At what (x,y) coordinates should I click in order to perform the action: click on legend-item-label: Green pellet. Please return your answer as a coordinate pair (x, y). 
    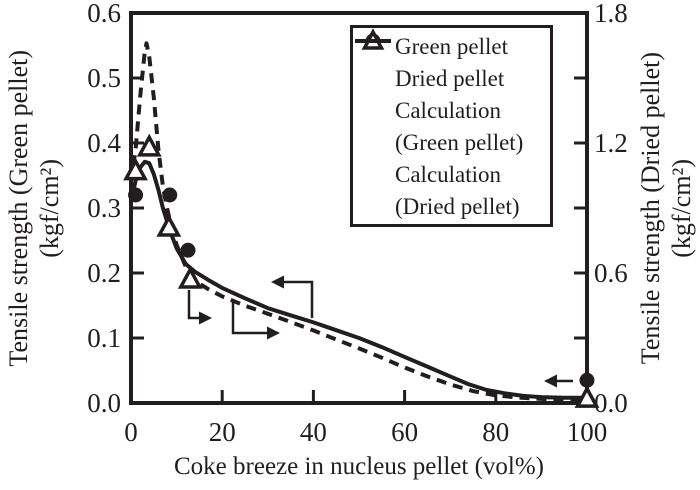
    Looking at the image, I should click on (452, 46).